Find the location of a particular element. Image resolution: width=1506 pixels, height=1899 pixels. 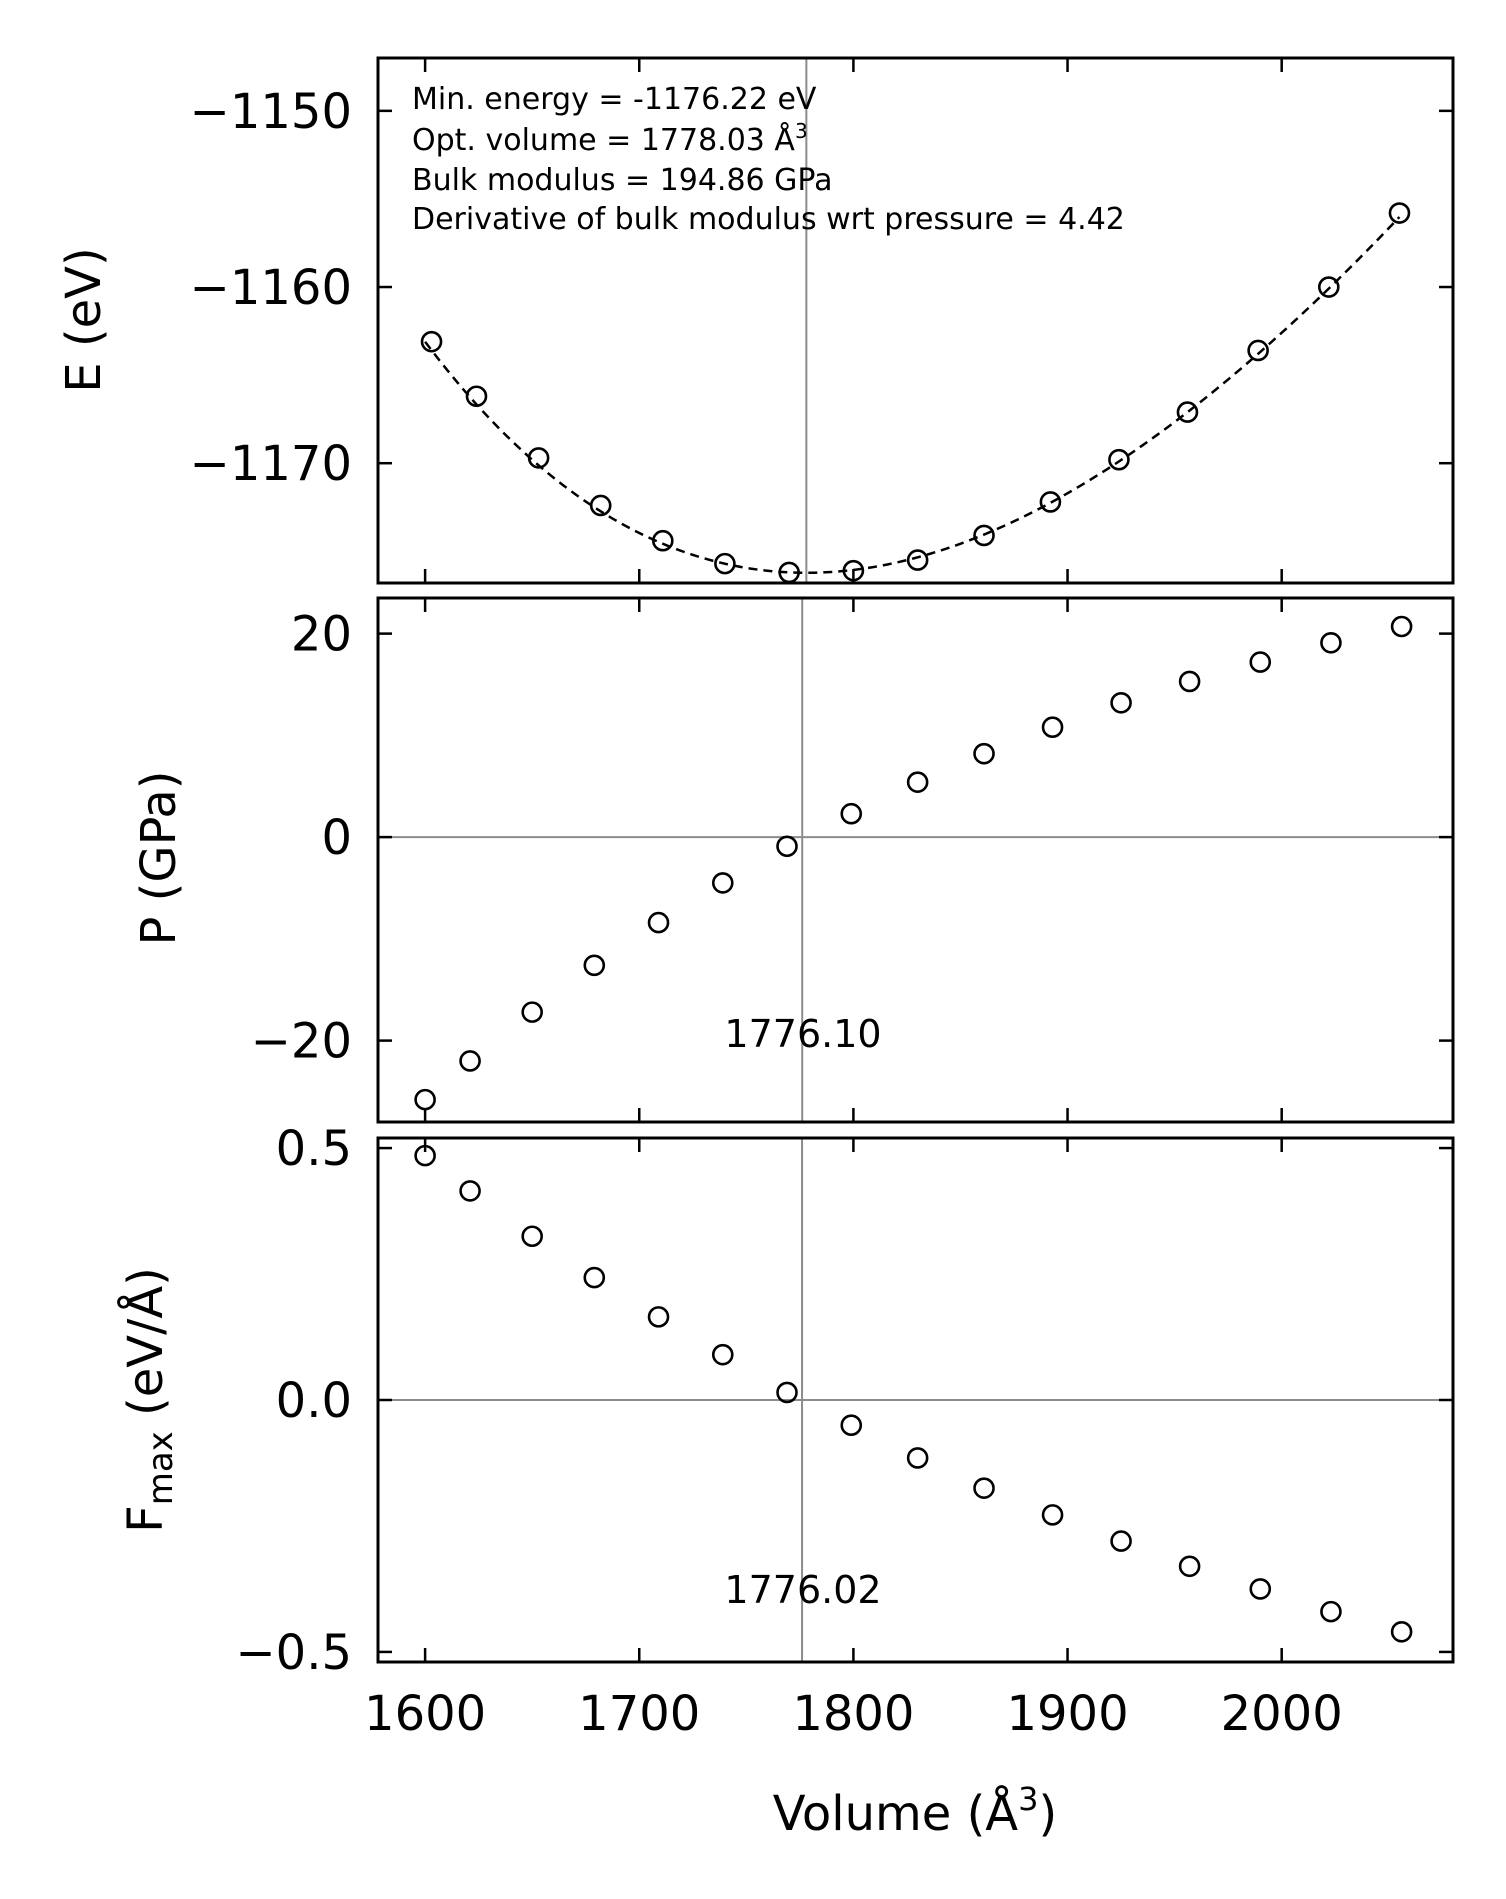

x-tick-label: 1600 is located at coordinates (425, 1714).